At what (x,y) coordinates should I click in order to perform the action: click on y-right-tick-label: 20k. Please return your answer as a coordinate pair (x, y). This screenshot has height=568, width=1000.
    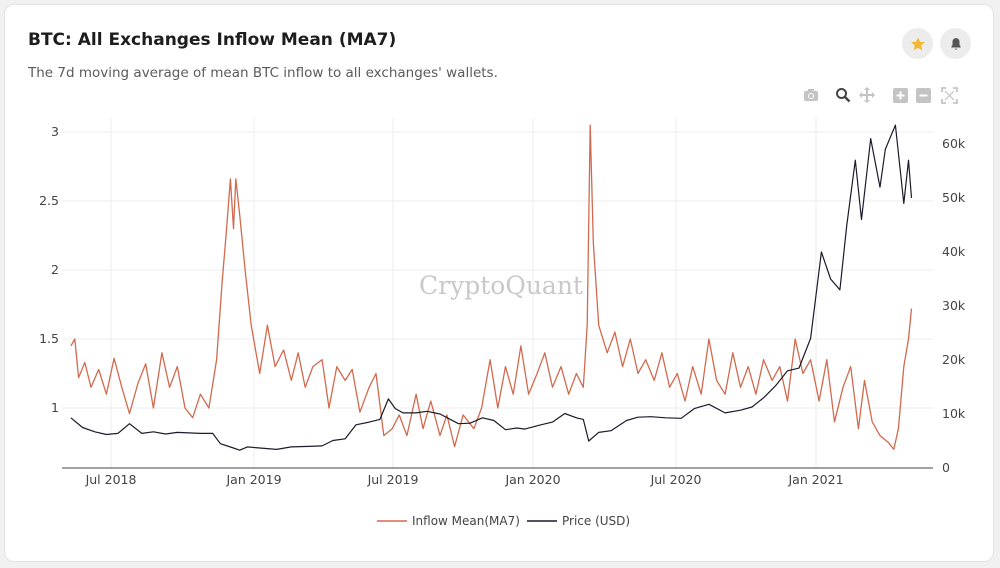
    Looking at the image, I should click on (954, 359).